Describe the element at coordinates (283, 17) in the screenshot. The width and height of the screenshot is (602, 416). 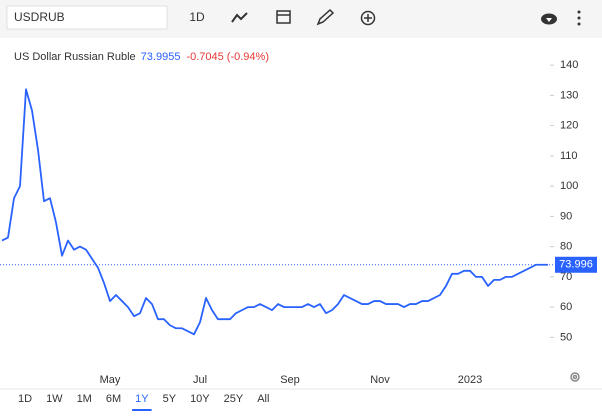
I see `calendar-icon` at that location.